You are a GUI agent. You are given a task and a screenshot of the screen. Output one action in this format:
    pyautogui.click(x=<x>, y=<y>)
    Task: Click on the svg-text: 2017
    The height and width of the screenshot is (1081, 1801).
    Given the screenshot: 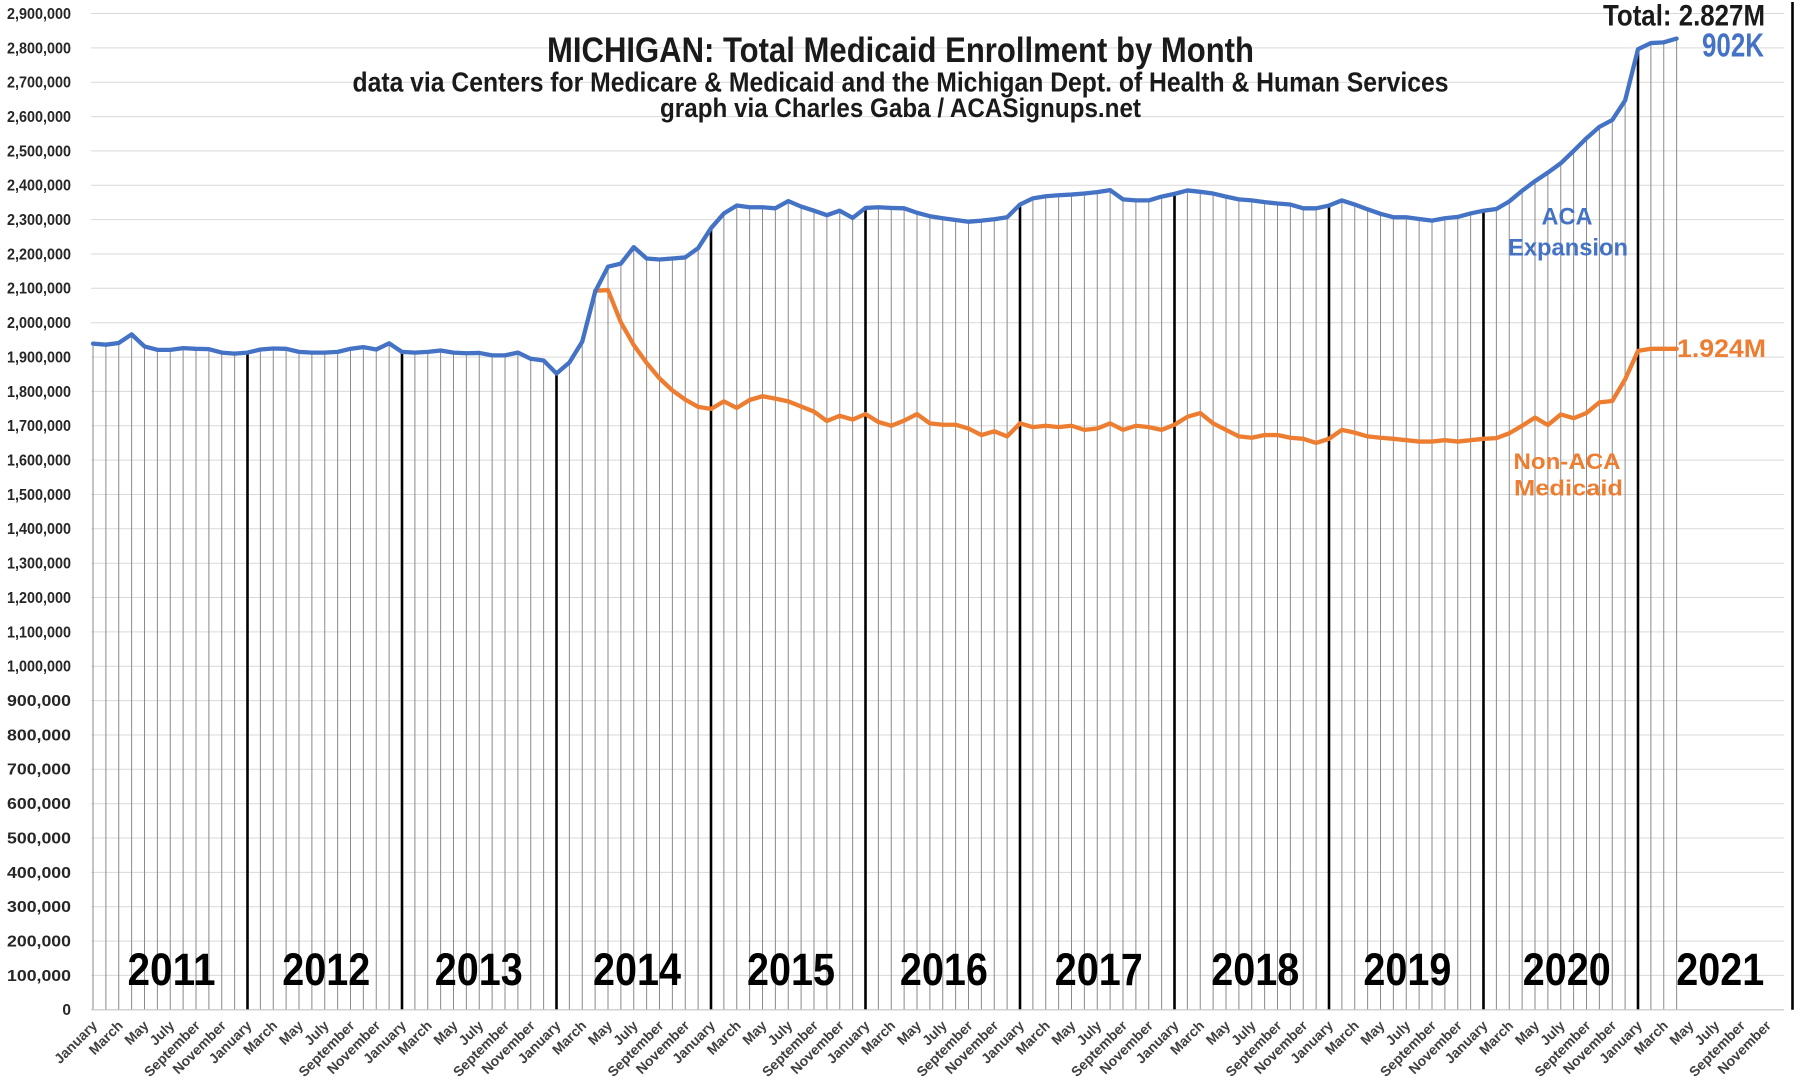 What is the action you would take?
    pyautogui.click(x=1099, y=969)
    